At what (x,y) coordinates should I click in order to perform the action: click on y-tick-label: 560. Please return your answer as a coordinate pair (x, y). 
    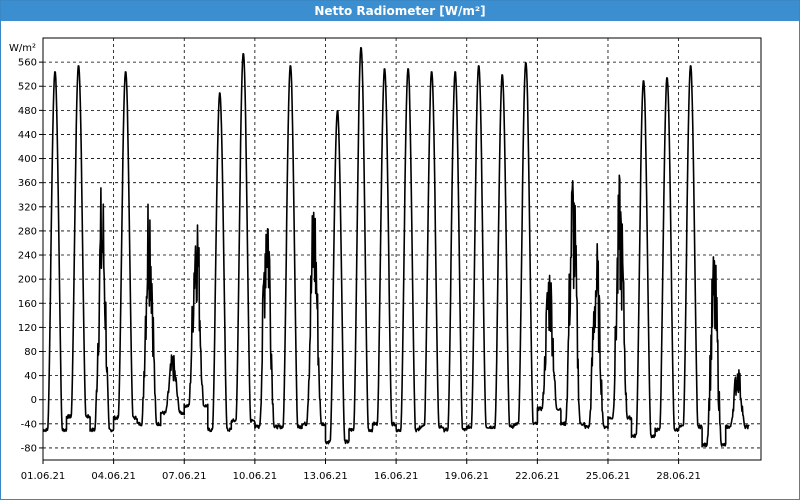
    Looking at the image, I should click on (27, 63).